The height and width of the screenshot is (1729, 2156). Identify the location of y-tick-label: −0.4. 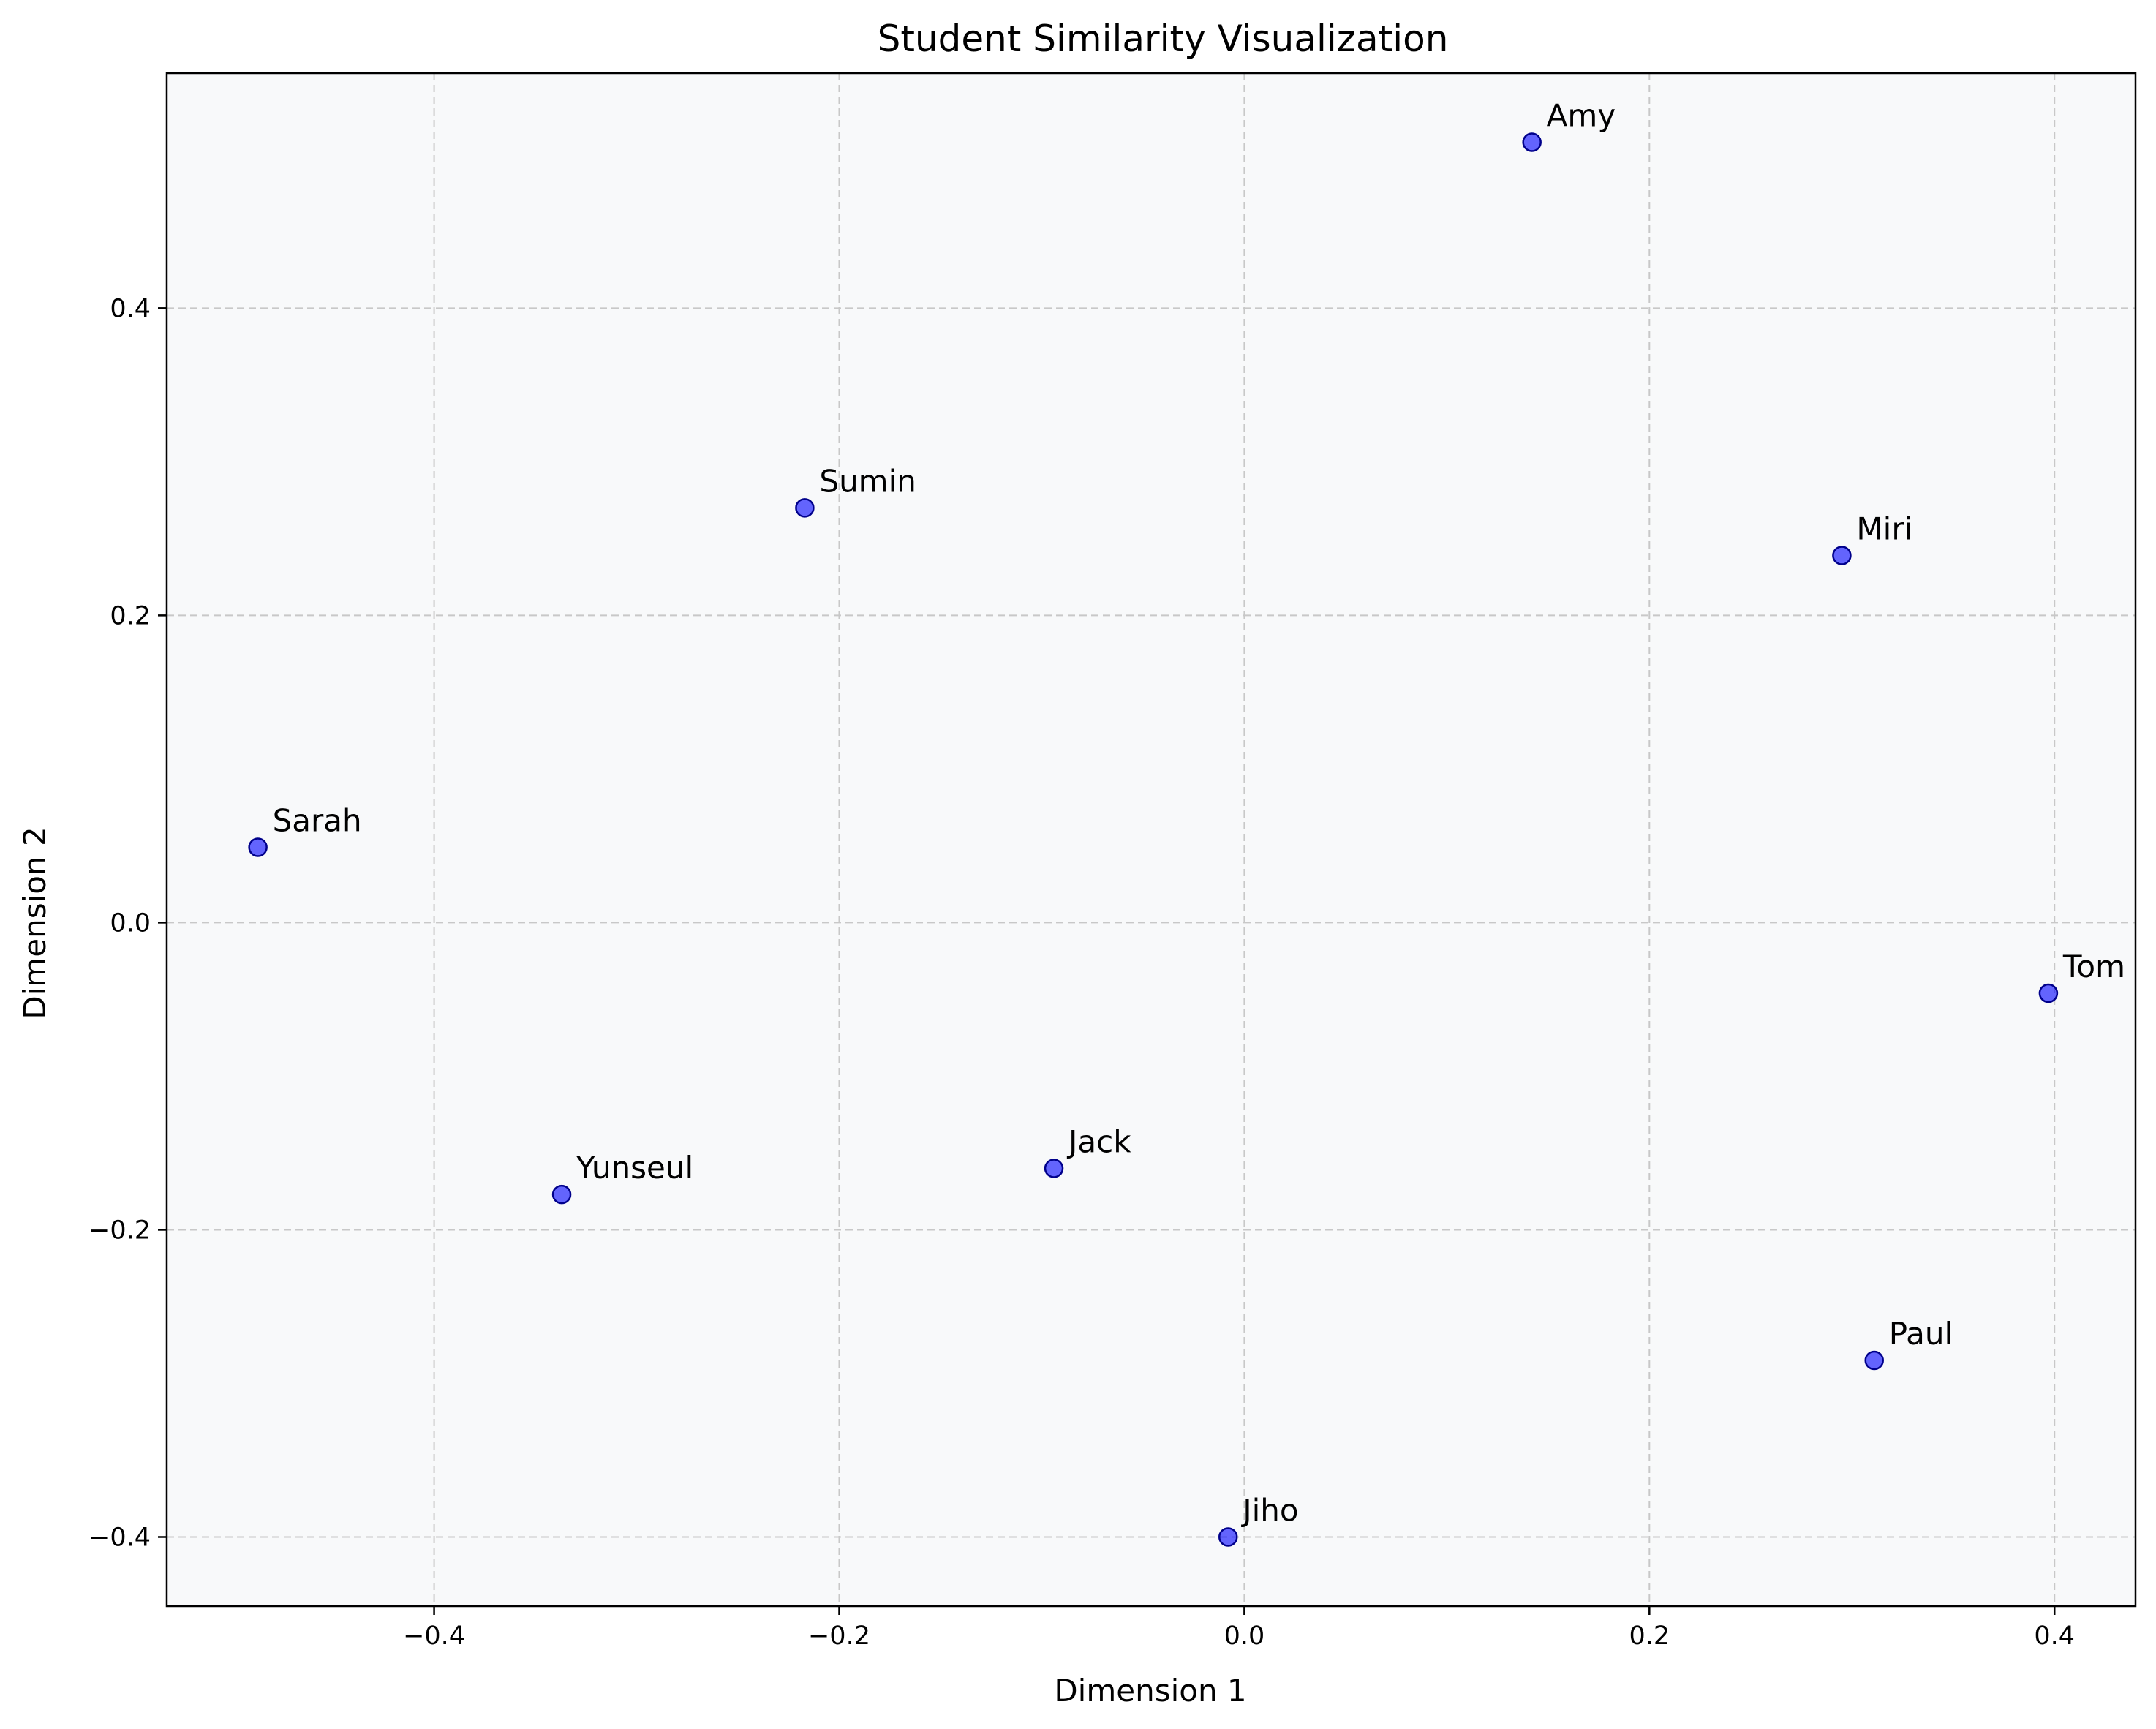
(119, 1537).